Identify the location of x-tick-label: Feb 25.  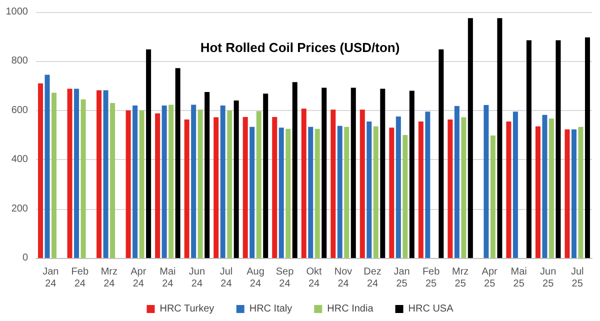
(431, 278).